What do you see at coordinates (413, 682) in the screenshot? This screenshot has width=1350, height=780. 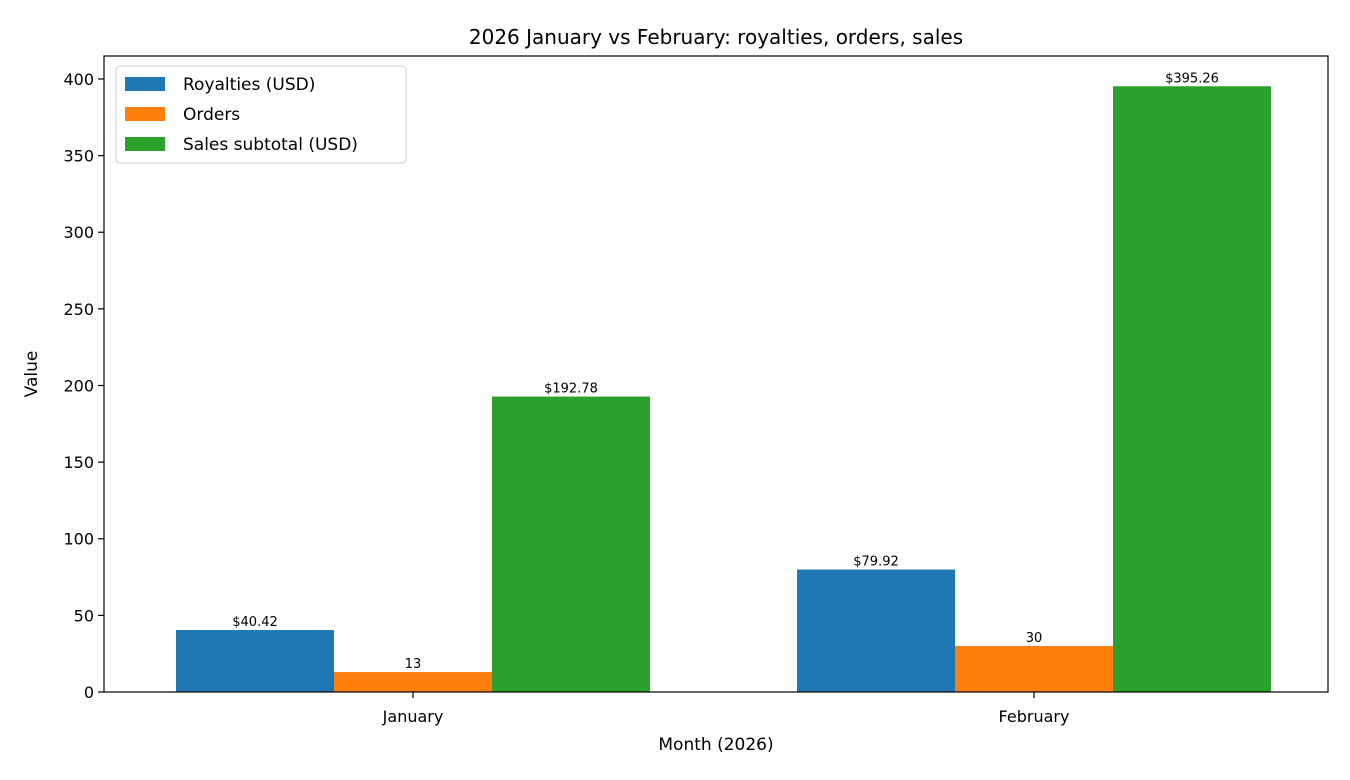 I see `bar-orders-january` at bounding box center [413, 682].